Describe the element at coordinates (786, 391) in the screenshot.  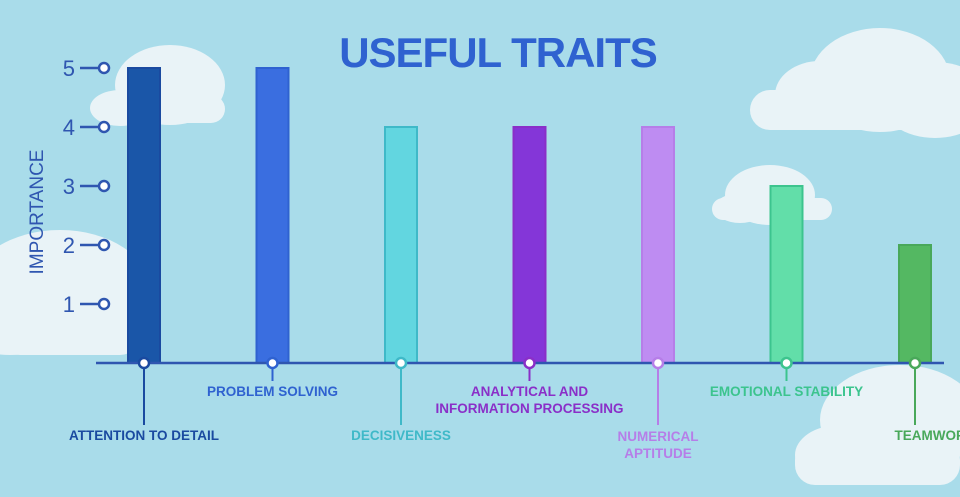
I see `x-tick-label: EMOTIONAL STABILITY` at that location.